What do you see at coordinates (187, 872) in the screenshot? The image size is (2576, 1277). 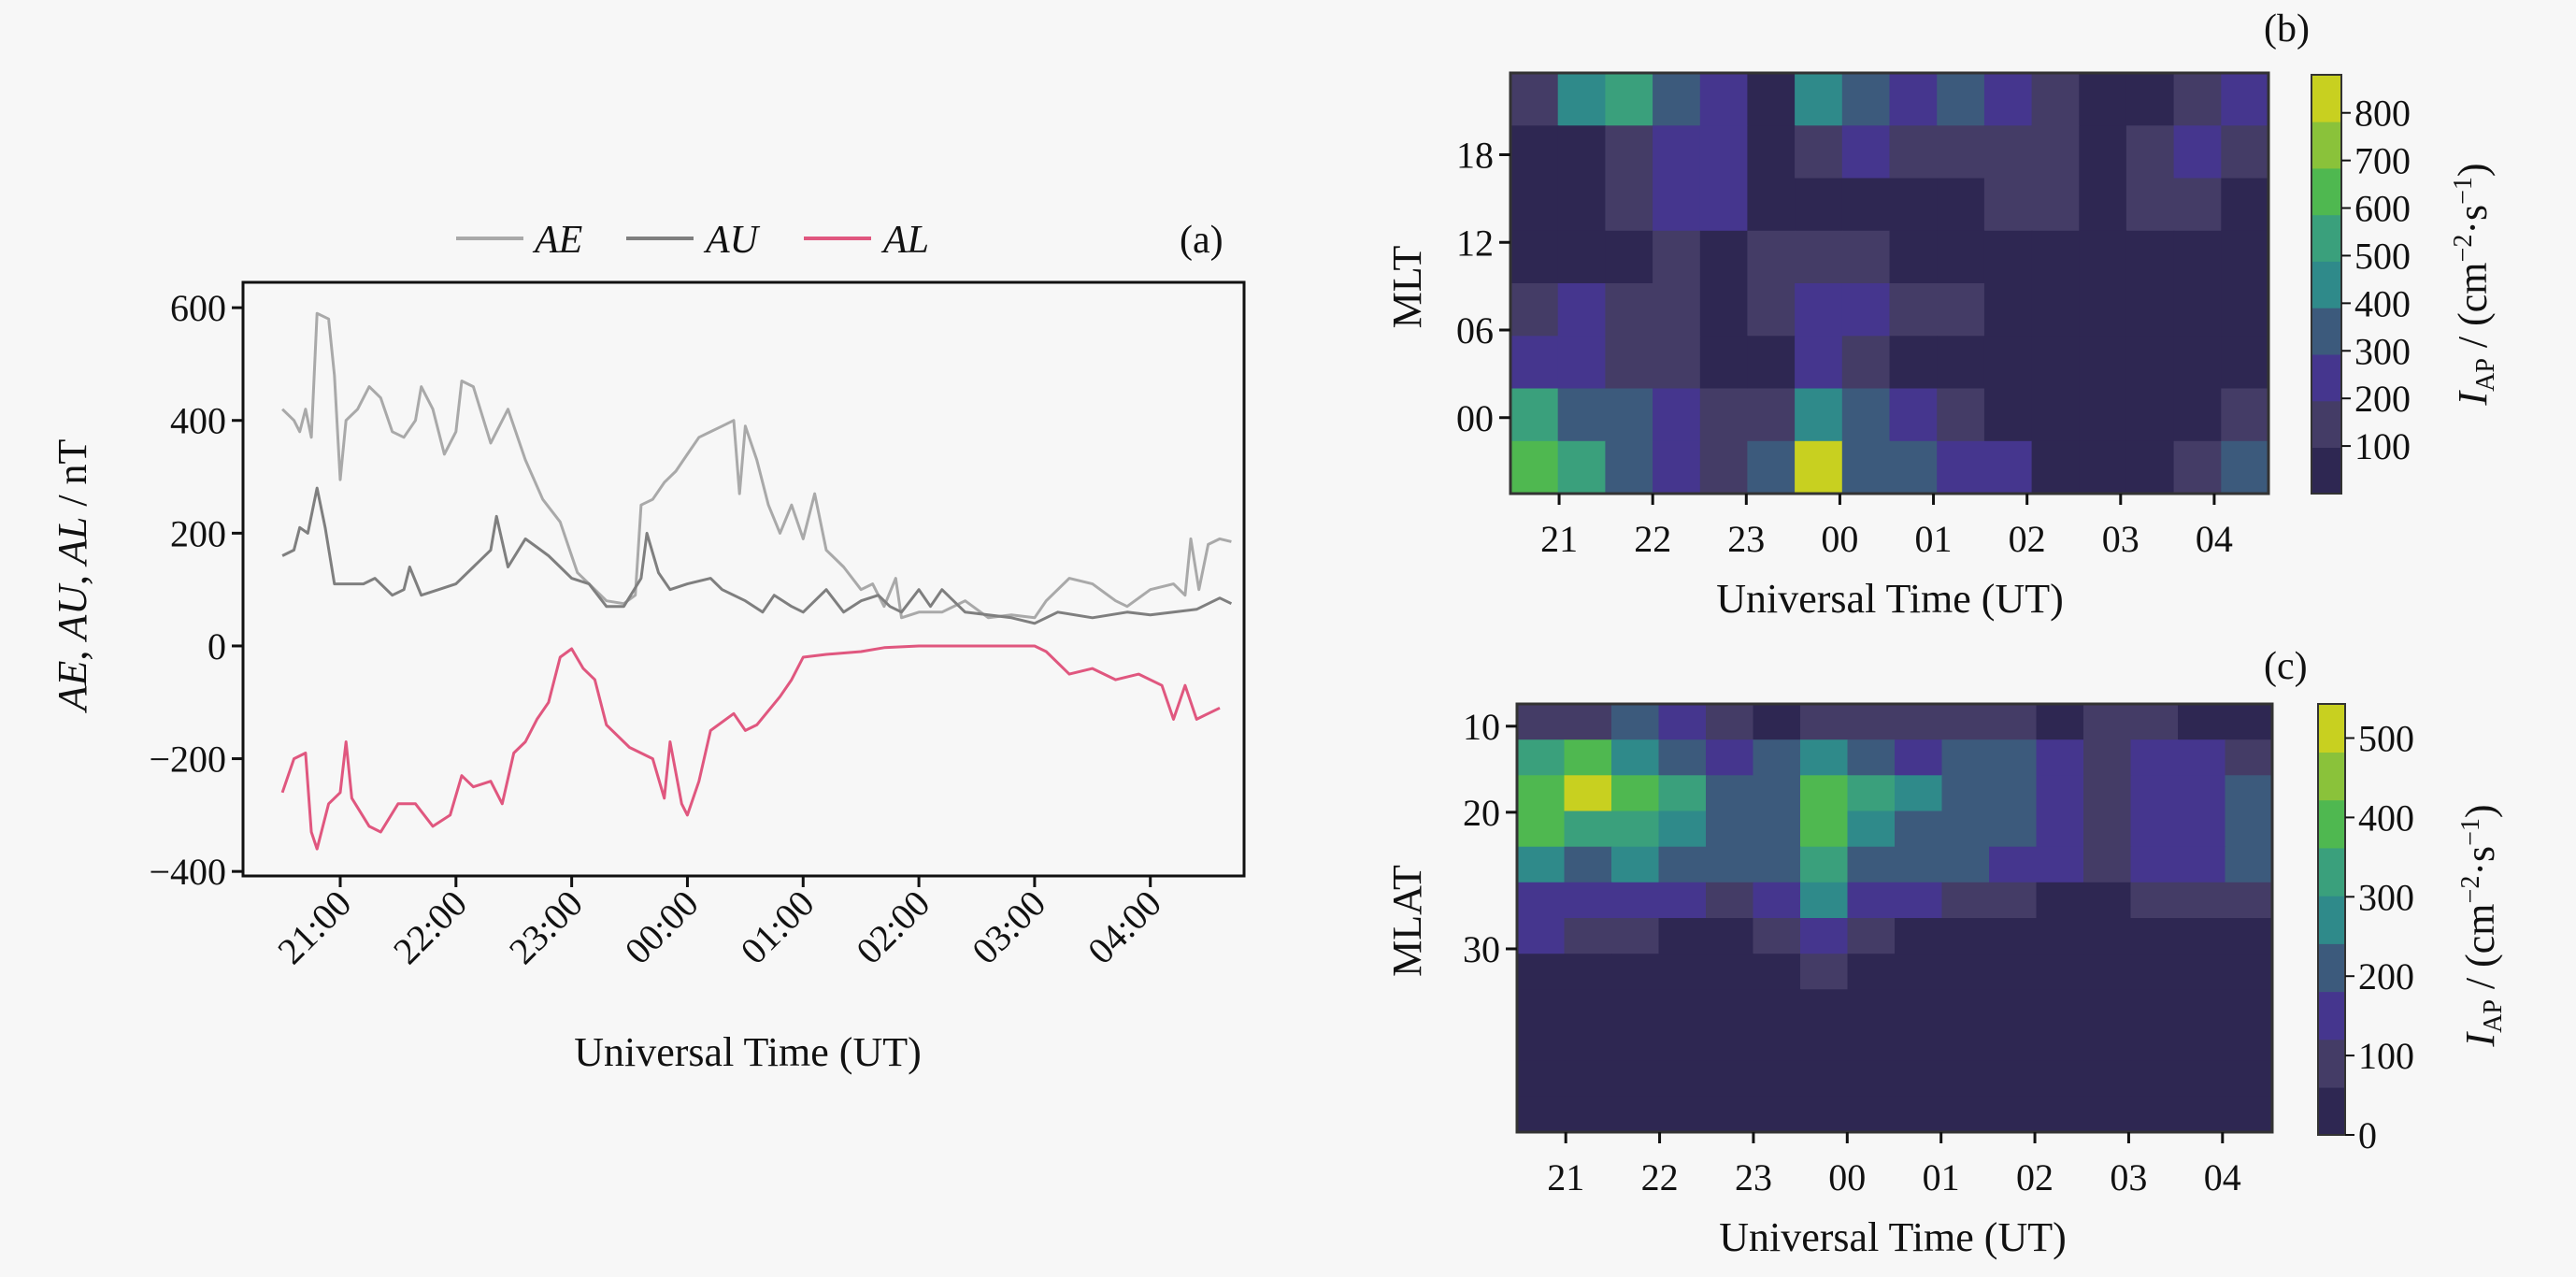 I see `y-tick-label-a: −400` at bounding box center [187, 872].